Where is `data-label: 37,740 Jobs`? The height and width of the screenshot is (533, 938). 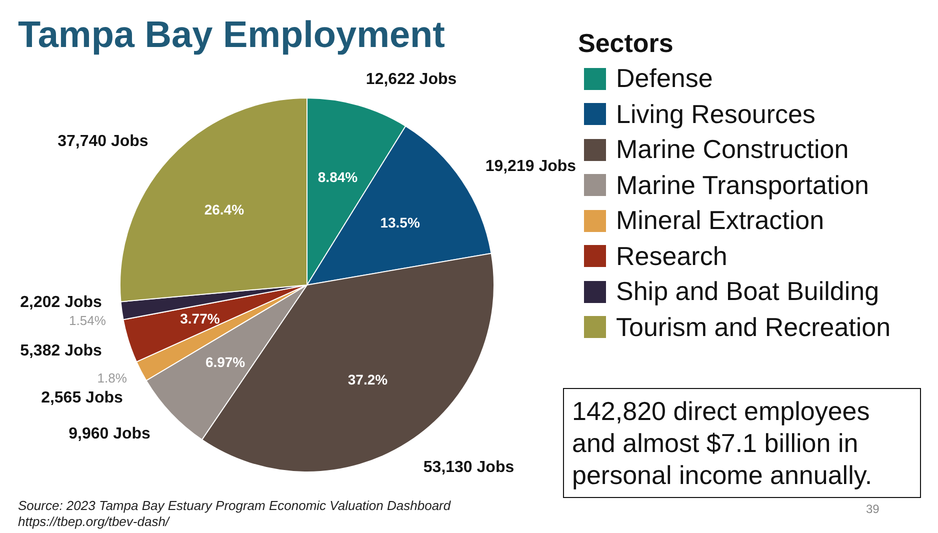 data-label: 37,740 Jobs is located at coordinates (103, 141).